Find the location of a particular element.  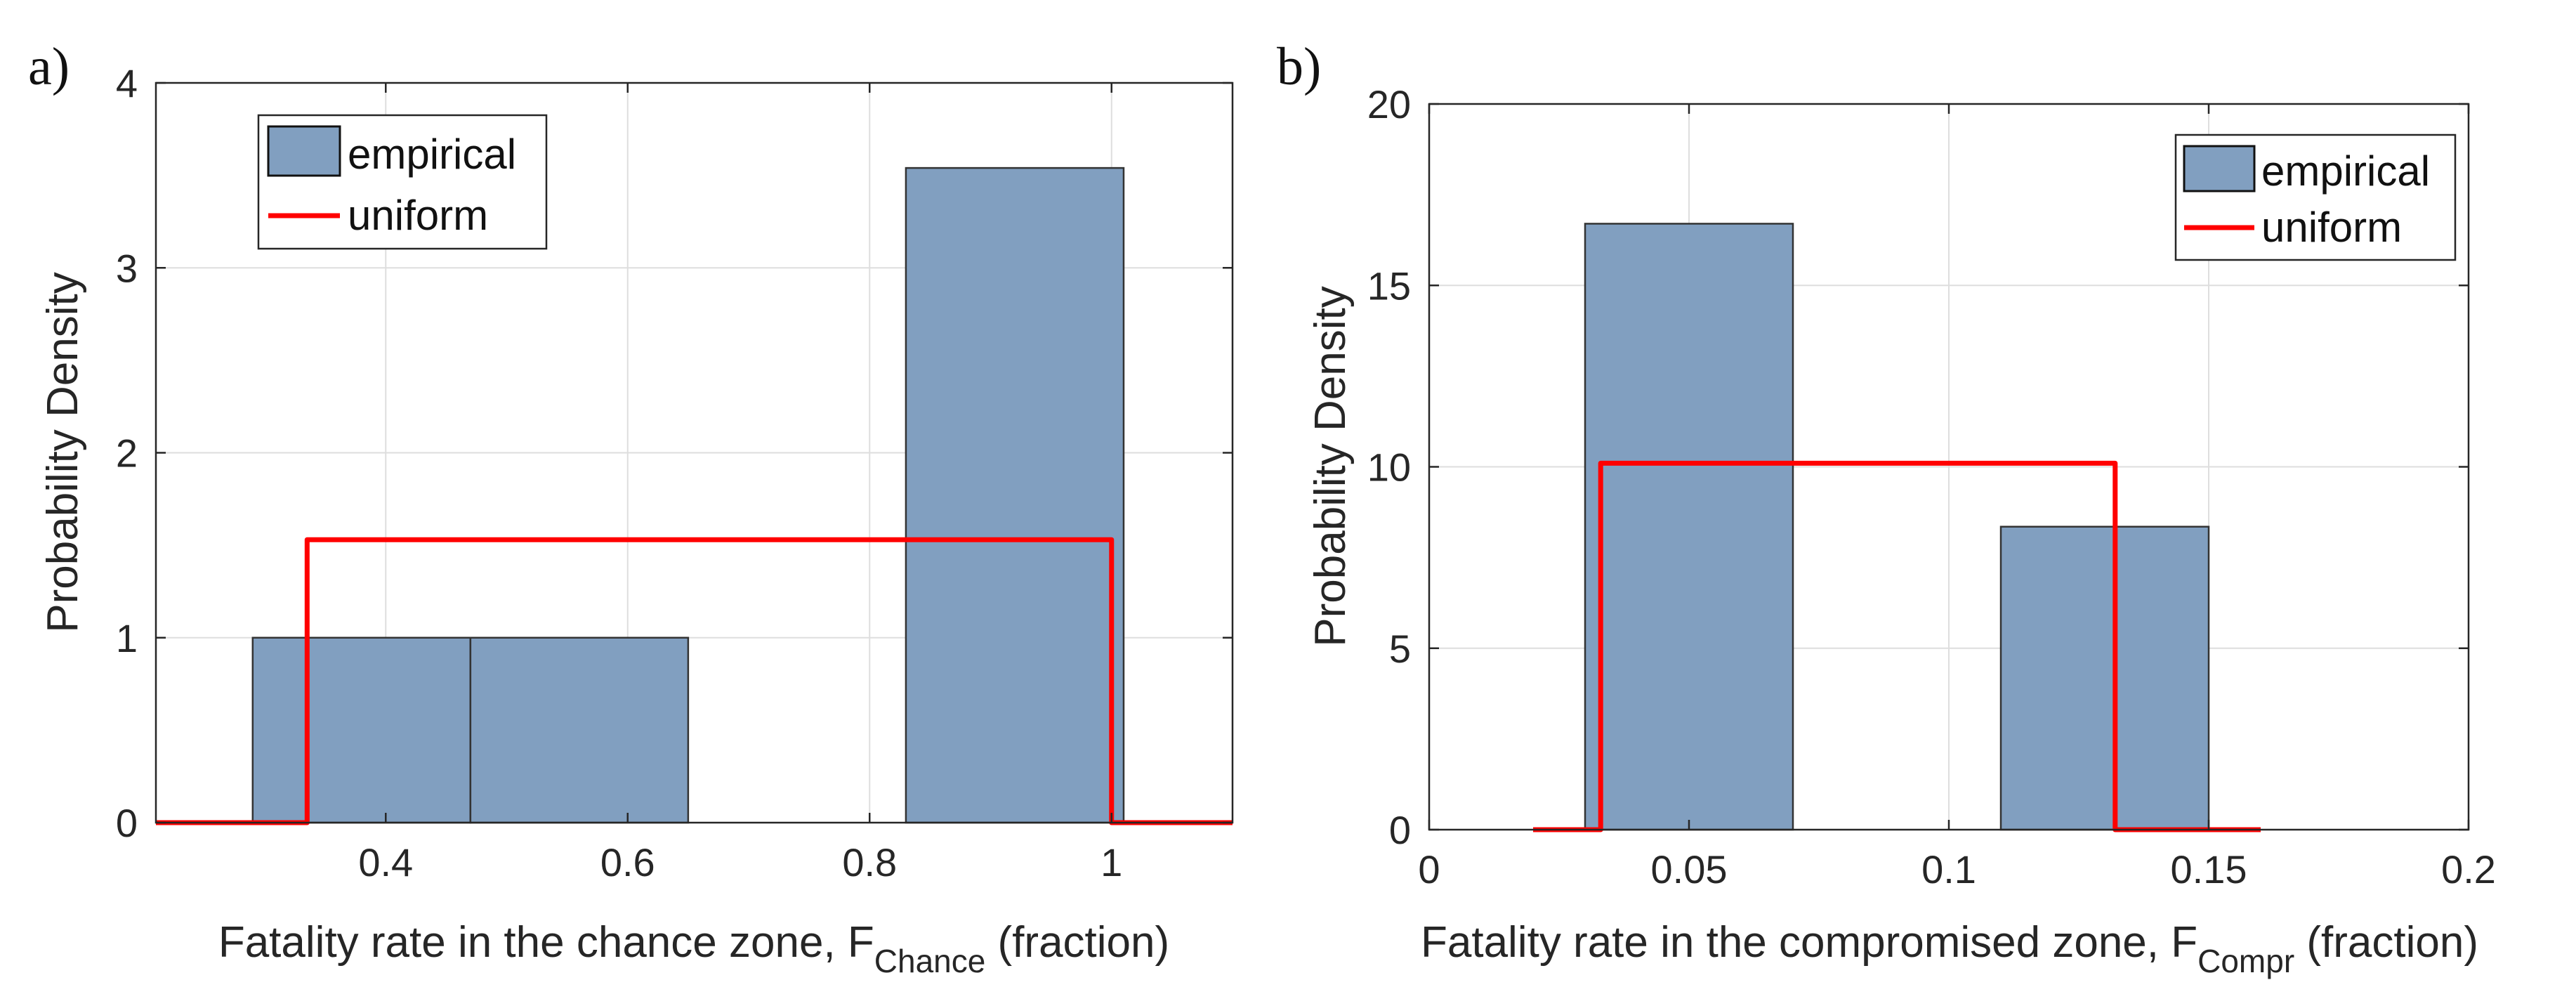

x-tick-label-b-1: 0.05 is located at coordinates (1689, 869).